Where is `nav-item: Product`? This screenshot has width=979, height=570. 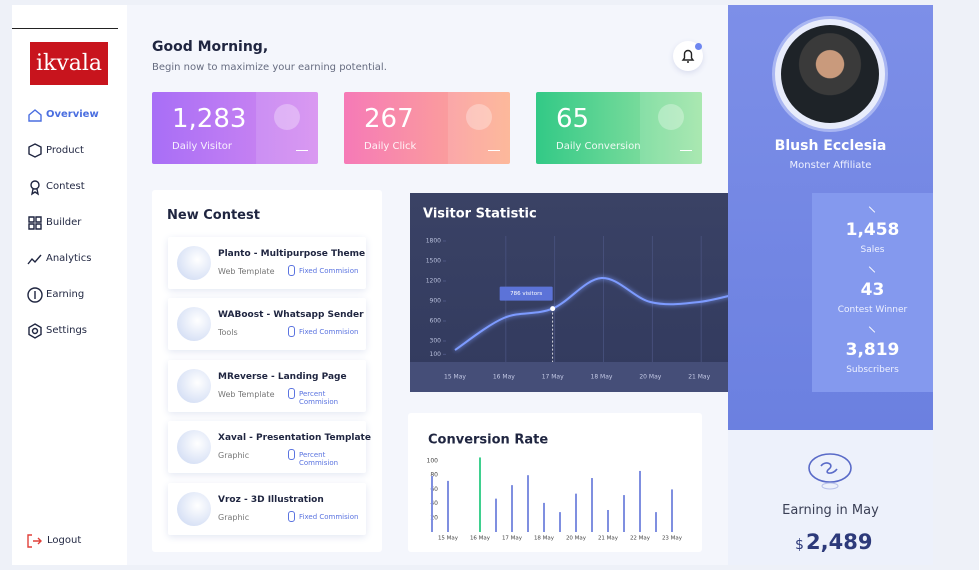
nav-item: Product is located at coordinates (71, 151).